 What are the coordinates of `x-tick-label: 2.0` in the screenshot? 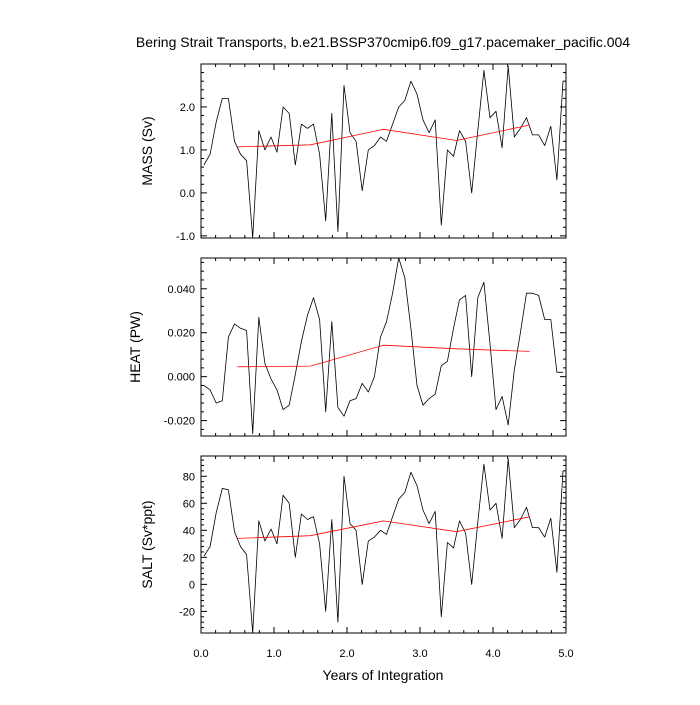 It's located at (346, 654).